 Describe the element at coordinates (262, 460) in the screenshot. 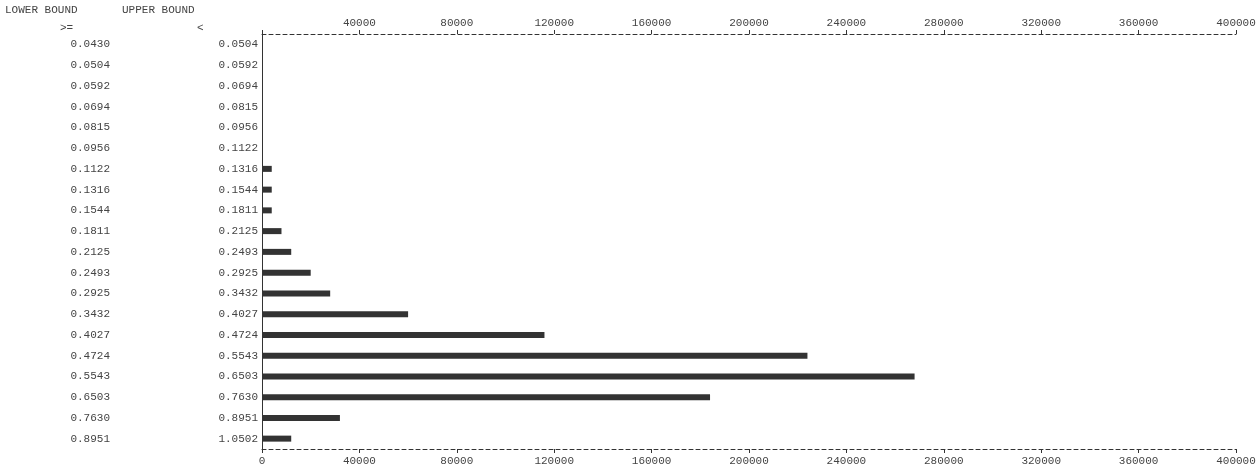

I see `x-tick-label: 0` at that location.